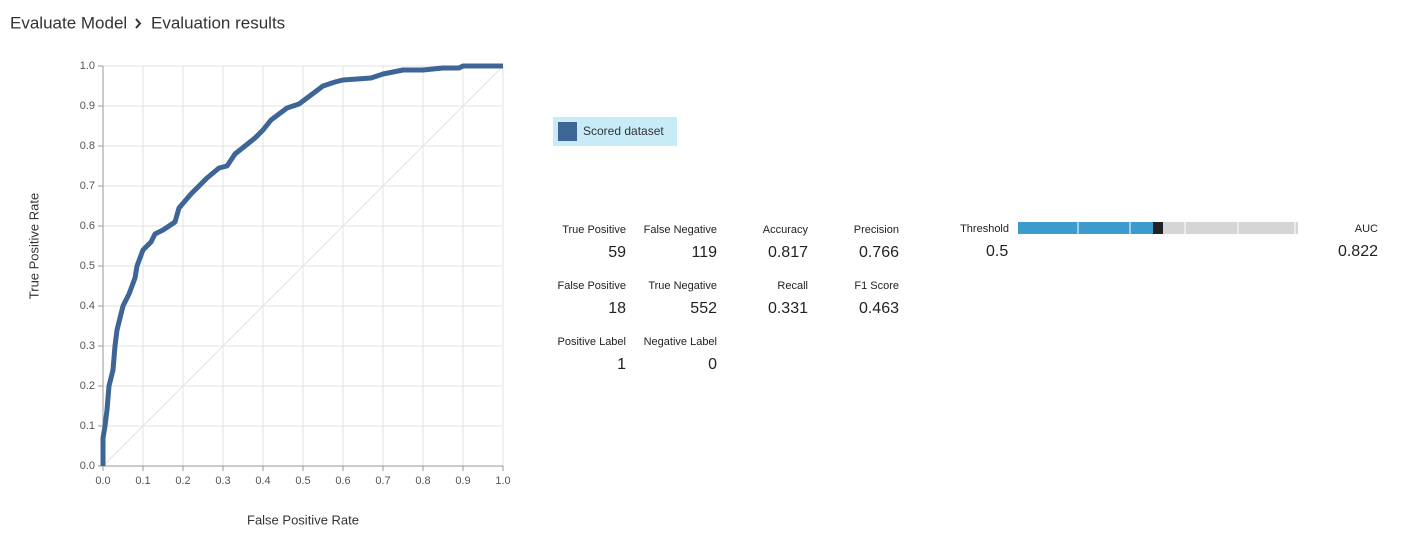 The image size is (1415, 545). Describe the element at coordinates (33, 246) in the screenshot. I see `y-axis-label: True Positive Rate` at that location.